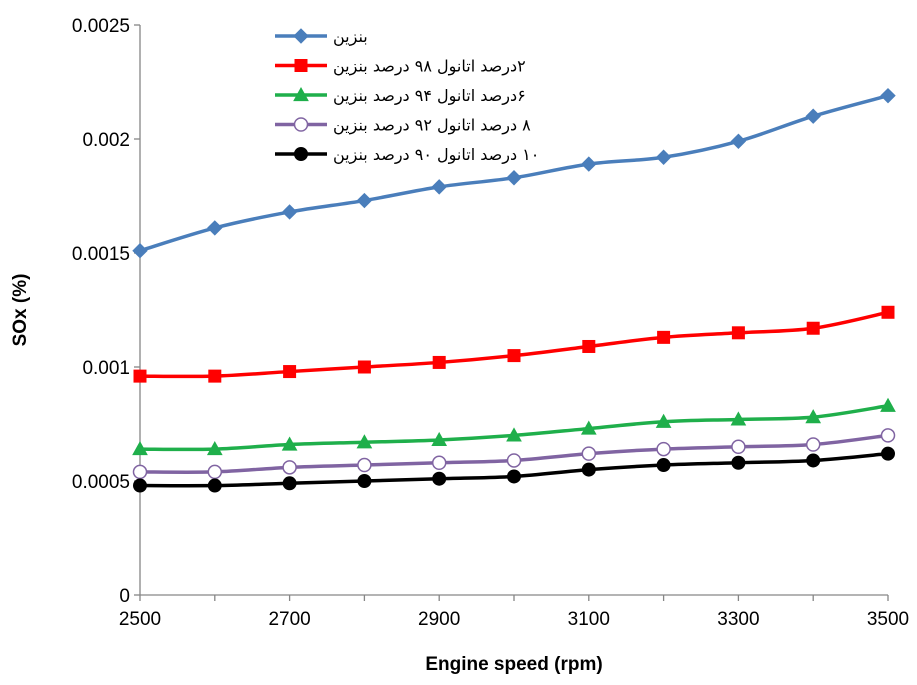  I want to click on x-axis-title: Engine speed (rpm), so click(513, 664).